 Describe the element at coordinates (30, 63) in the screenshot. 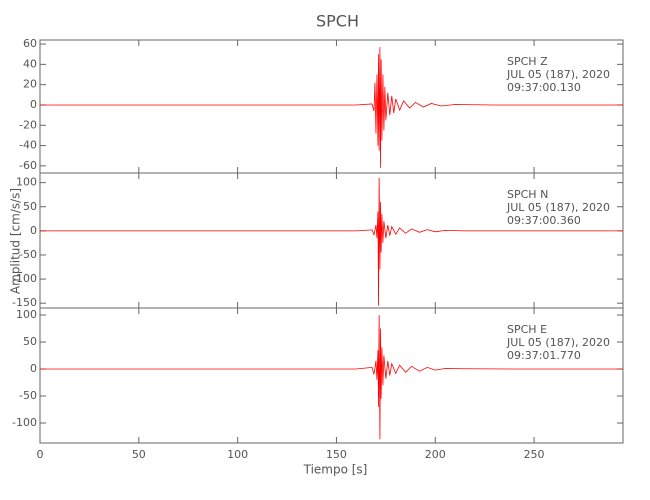

I see `y-tick-label: 40` at that location.